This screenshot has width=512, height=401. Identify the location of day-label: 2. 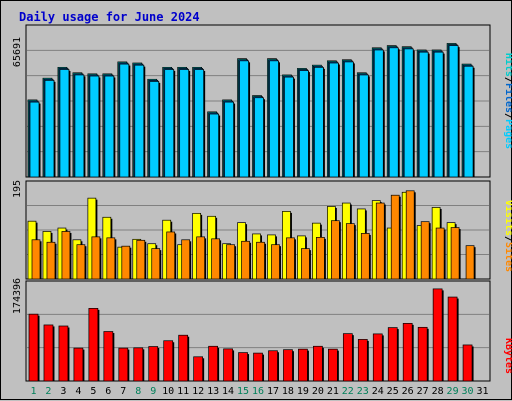
(48, 391).